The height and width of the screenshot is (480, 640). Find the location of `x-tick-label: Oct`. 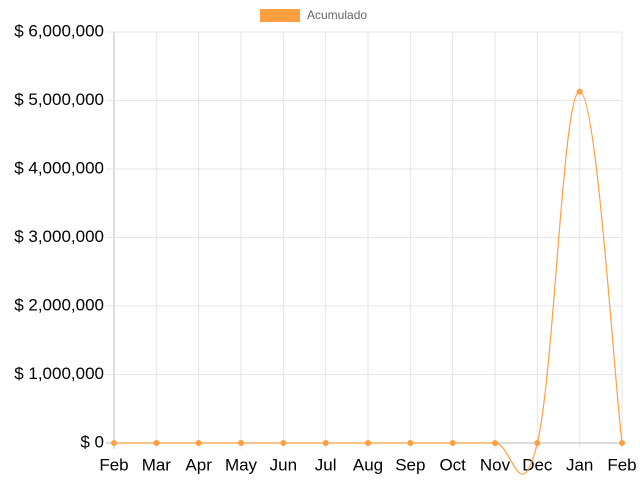

x-tick-label: Oct is located at coordinates (452, 464).